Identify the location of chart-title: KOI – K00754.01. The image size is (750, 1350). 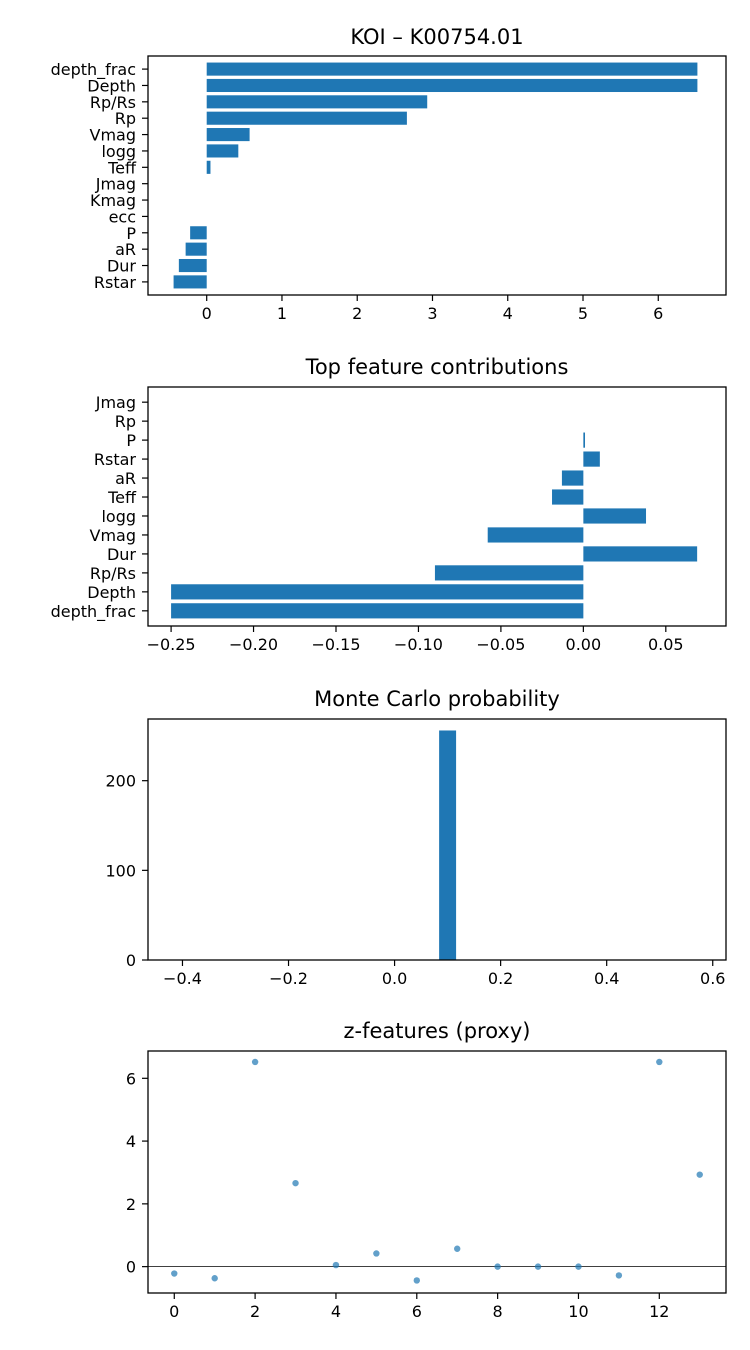
(436, 37).